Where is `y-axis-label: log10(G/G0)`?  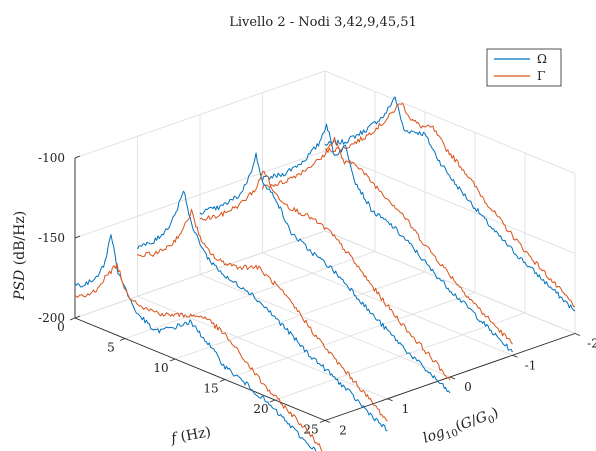
y-axis-label: log10(G/G0) is located at coordinates (461, 427).